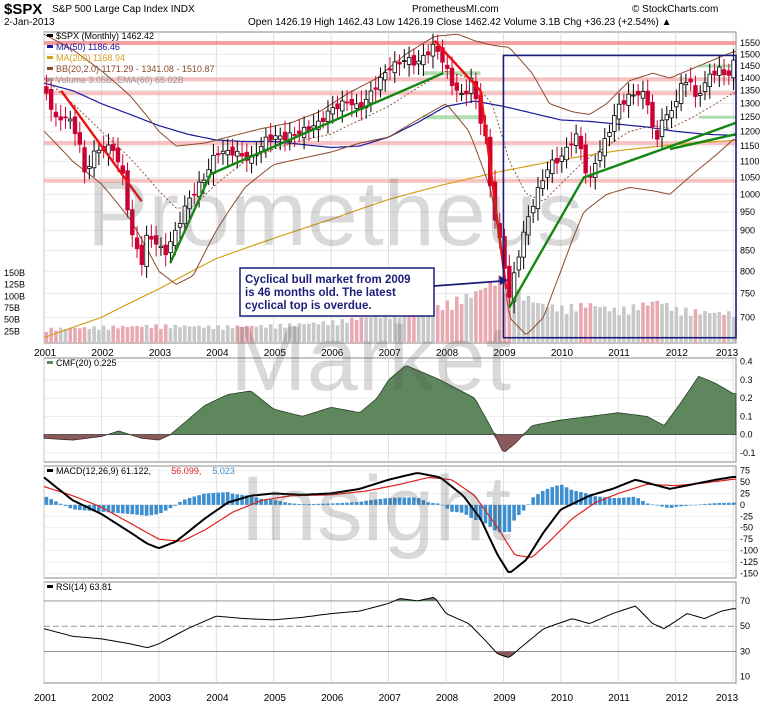 This screenshot has width=780, height=707. Describe the element at coordinates (14, 296) in the screenshot. I see `volume-tick-label: 100B` at that location.